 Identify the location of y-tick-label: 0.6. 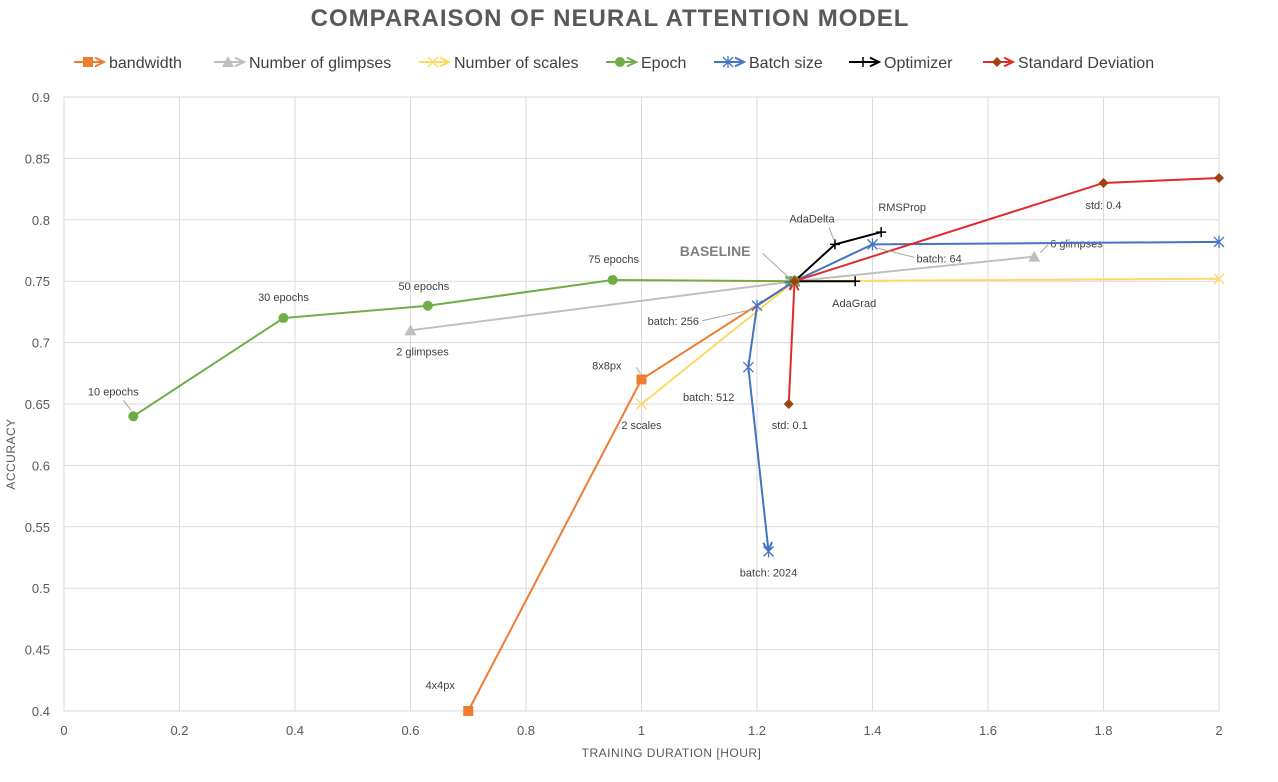
(41, 465).